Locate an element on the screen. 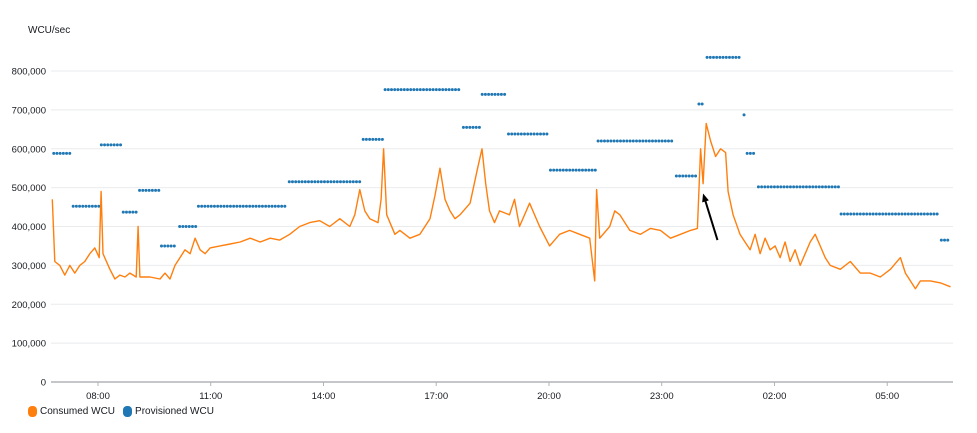  legend-label-provisioned: Provisioned WCU is located at coordinates (174, 411).